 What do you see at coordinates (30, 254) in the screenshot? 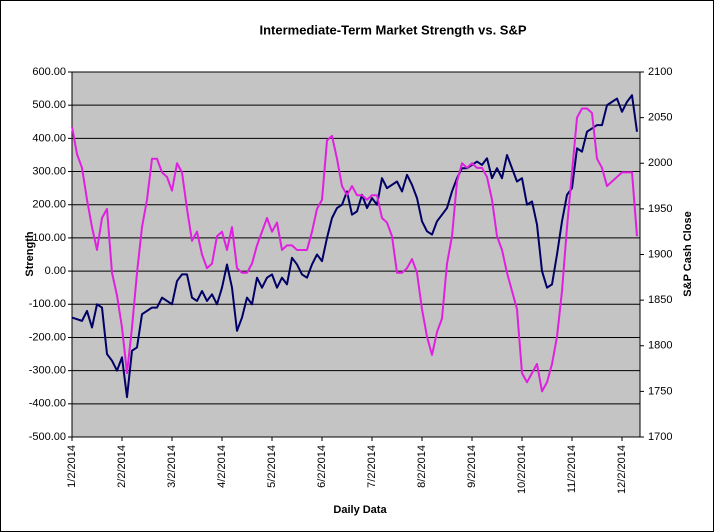
I see `y-axis-title: Strength` at bounding box center [30, 254].